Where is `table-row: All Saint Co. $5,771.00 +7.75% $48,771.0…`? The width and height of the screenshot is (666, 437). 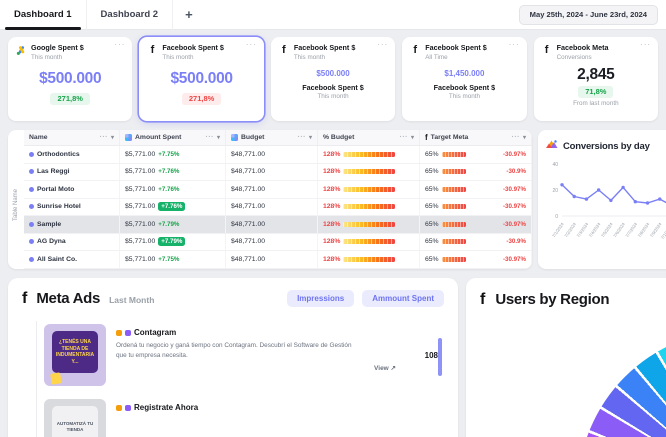
table-row: All Saint Co. $5,771.00 +7.75% $48,771.0… is located at coordinates (278, 260).